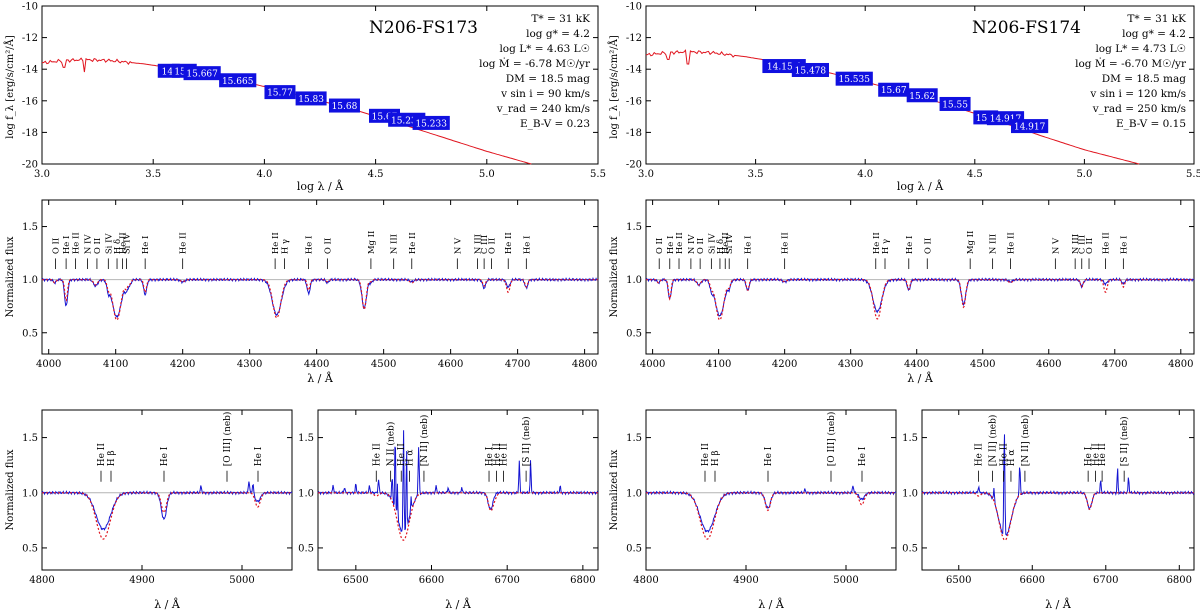 The image size is (1200, 614). I want to click on line-id-label: [S II] (neb), so click(1124, 441).